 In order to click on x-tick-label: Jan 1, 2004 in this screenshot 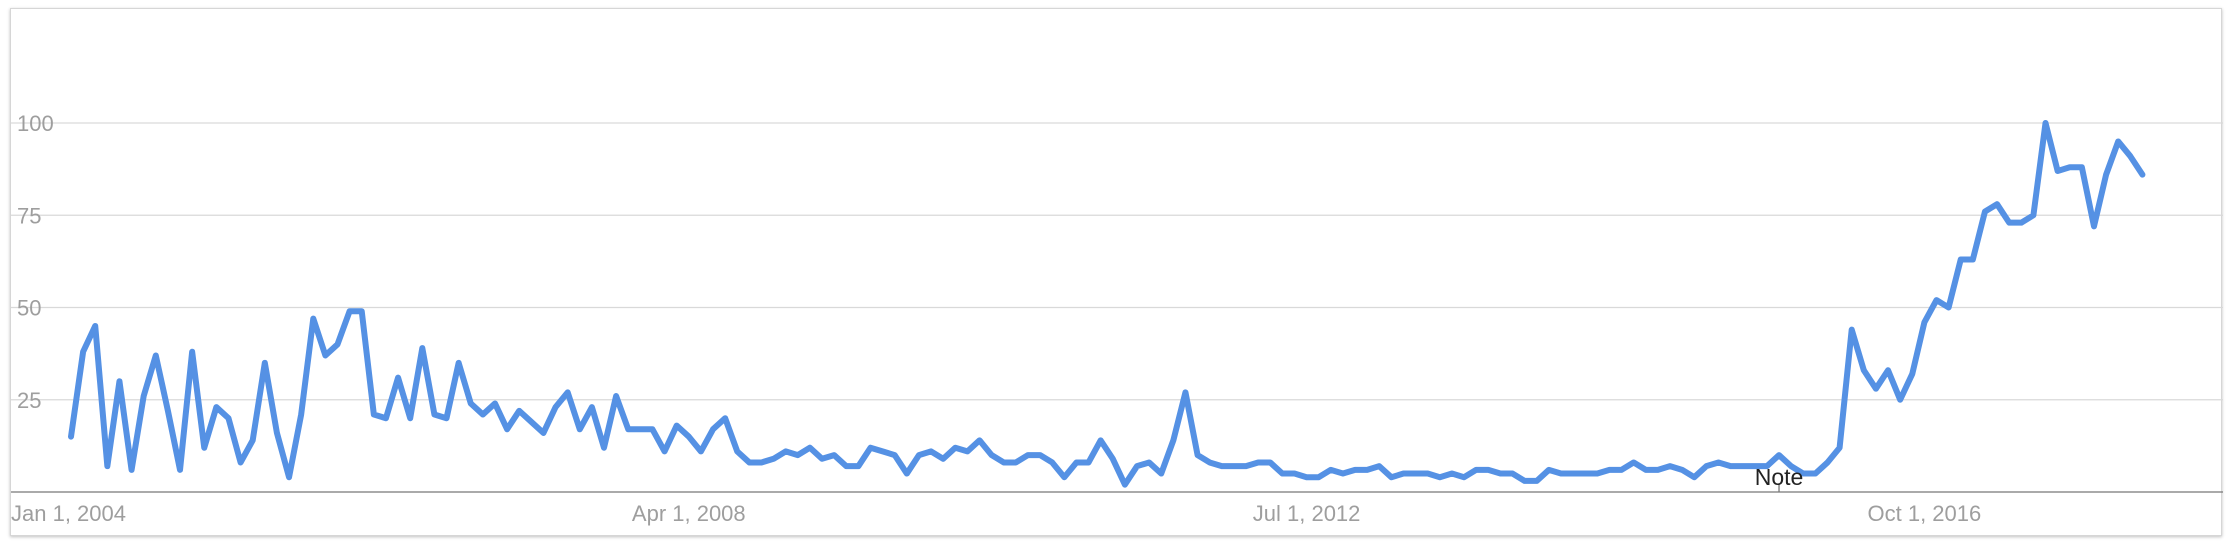, I will do `click(68, 513)`.